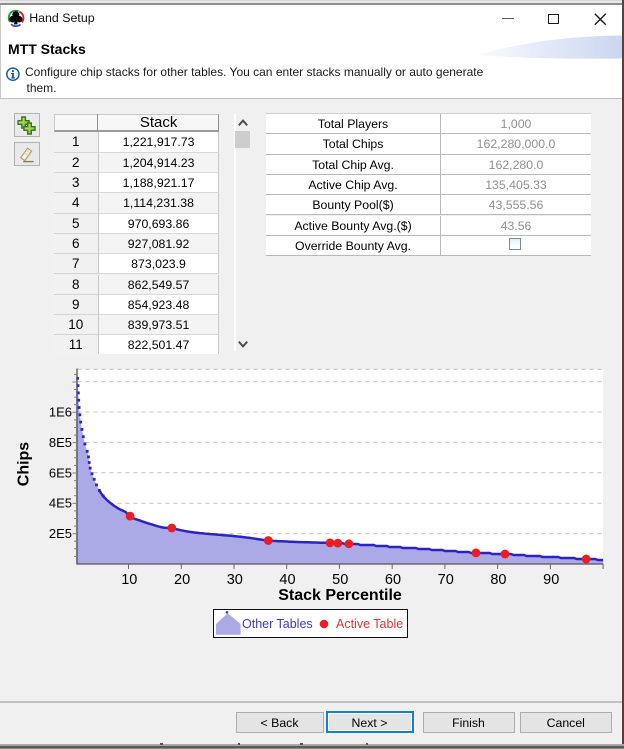 Image resolution: width=624 pixels, height=749 pixels. What do you see at coordinates (60, 442) in the screenshot?
I see `svg-text: 8E5` at bounding box center [60, 442].